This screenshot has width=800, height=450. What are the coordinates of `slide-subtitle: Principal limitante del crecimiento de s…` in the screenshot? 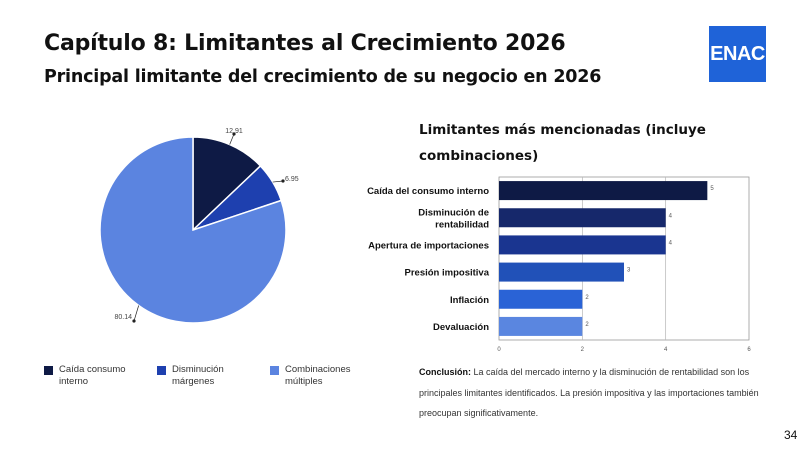 It's located at (323, 77).